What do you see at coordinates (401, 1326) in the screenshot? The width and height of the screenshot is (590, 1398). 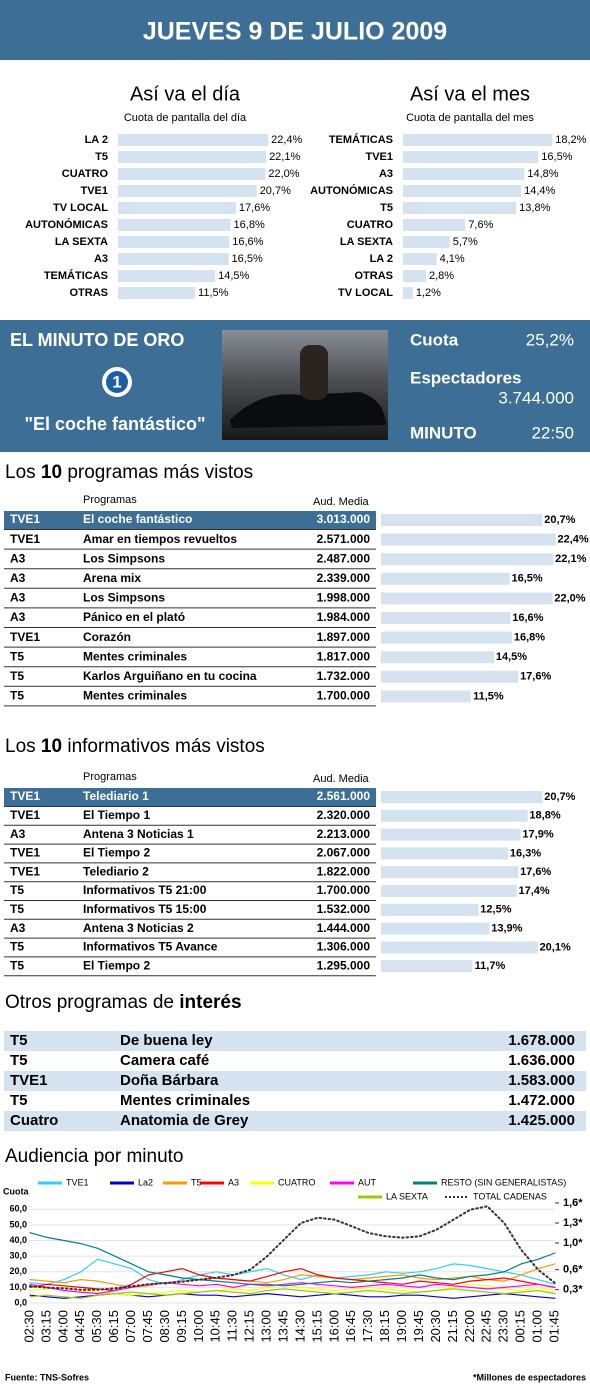 I see `x-tick-label: 19:00` at bounding box center [401, 1326].